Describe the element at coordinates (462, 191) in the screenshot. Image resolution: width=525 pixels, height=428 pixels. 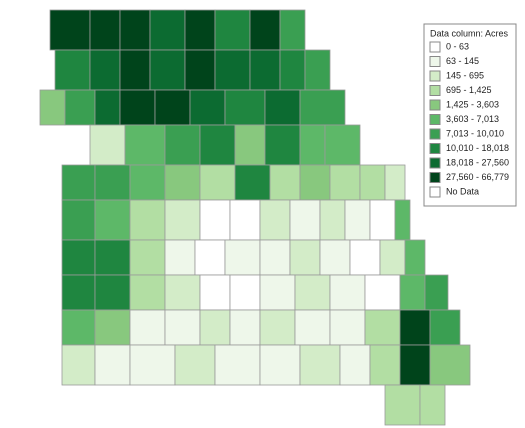
I see `legend-label: No Data` at that location.